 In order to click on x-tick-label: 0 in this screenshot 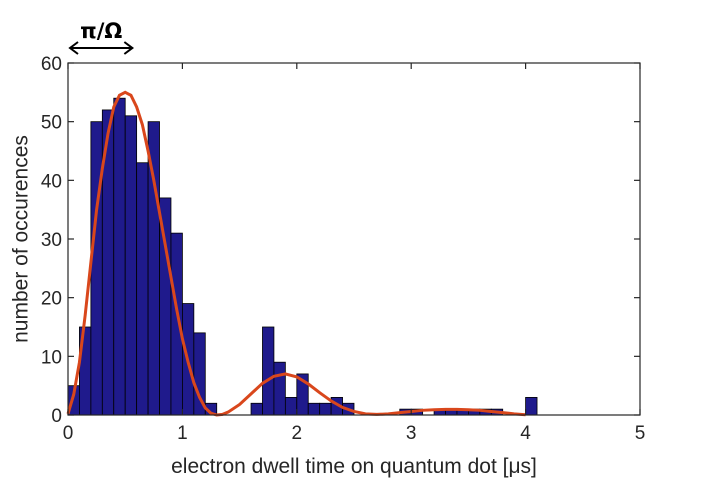, I will do `click(68, 433)`.